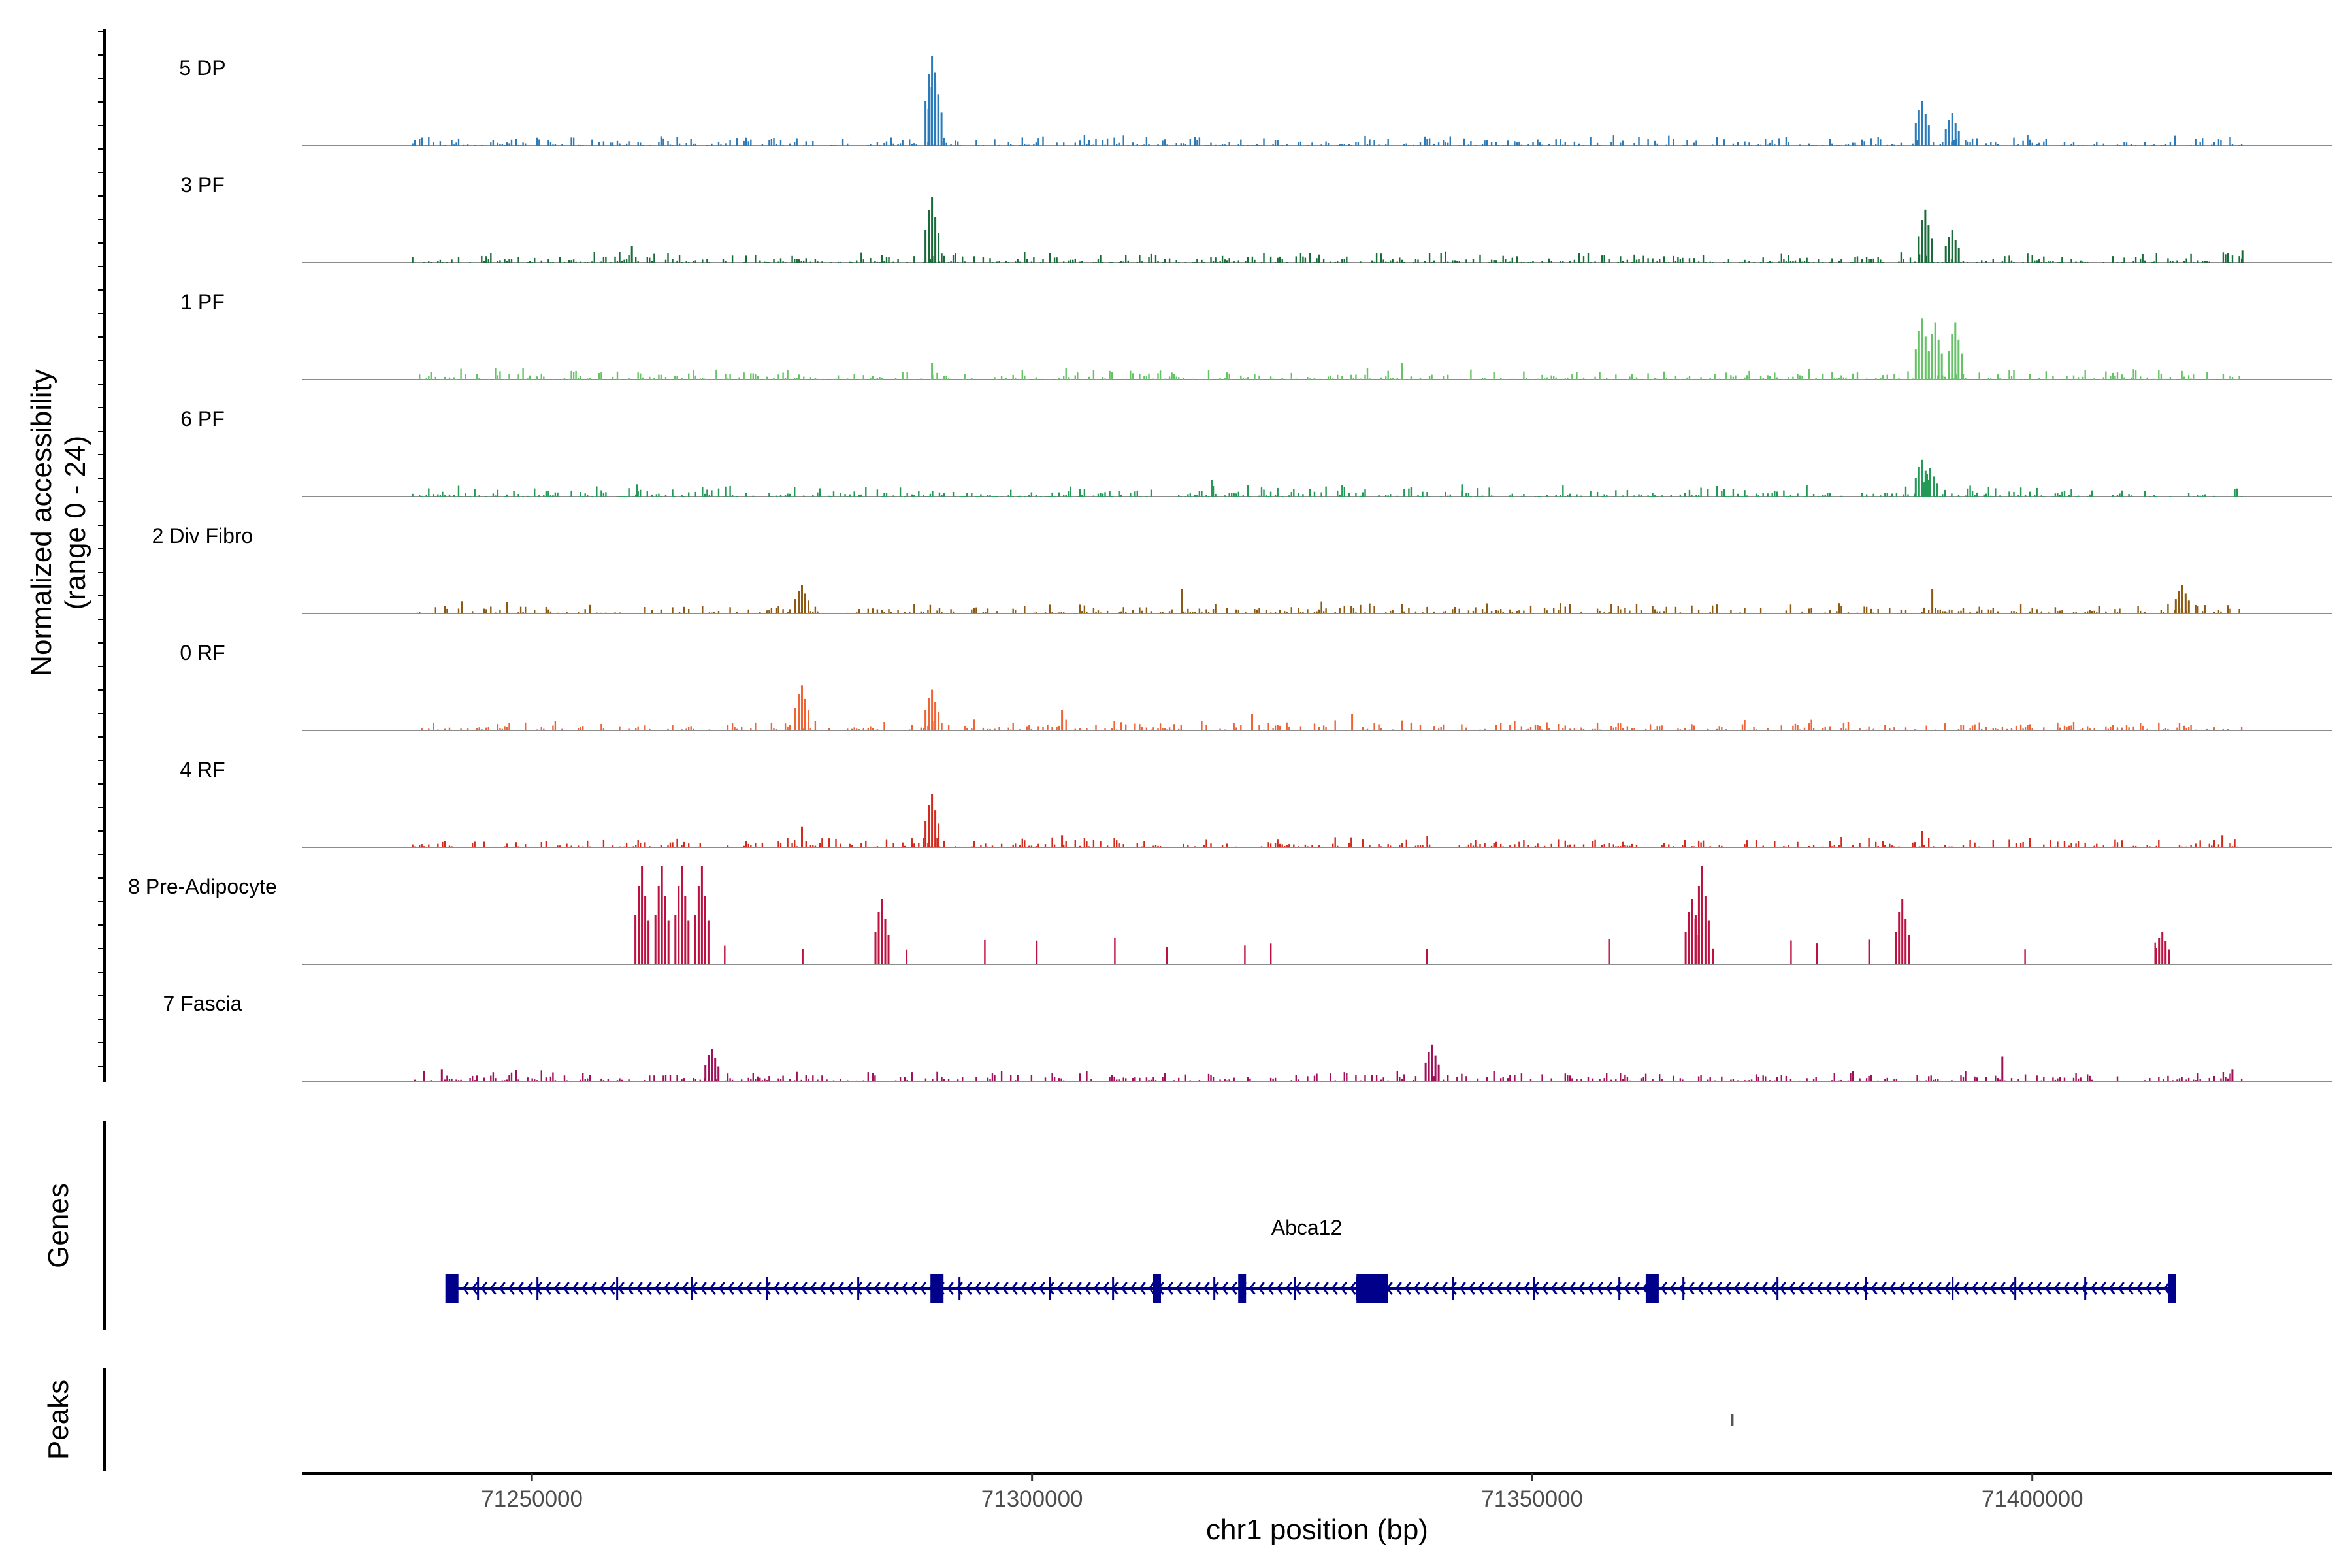 The width and height of the screenshot is (2352, 1568). I want to click on x-axis-ticks: 71250000 71300000 71350000 71400000, so click(1282, 1492).